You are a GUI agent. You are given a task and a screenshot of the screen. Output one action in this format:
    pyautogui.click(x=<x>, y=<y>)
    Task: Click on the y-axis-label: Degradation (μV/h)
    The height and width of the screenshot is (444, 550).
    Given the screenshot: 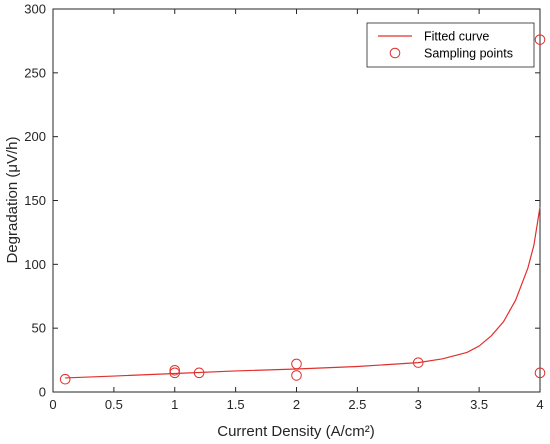 What is the action you would take?
    pyautogui.click(x=12, y=199)
    